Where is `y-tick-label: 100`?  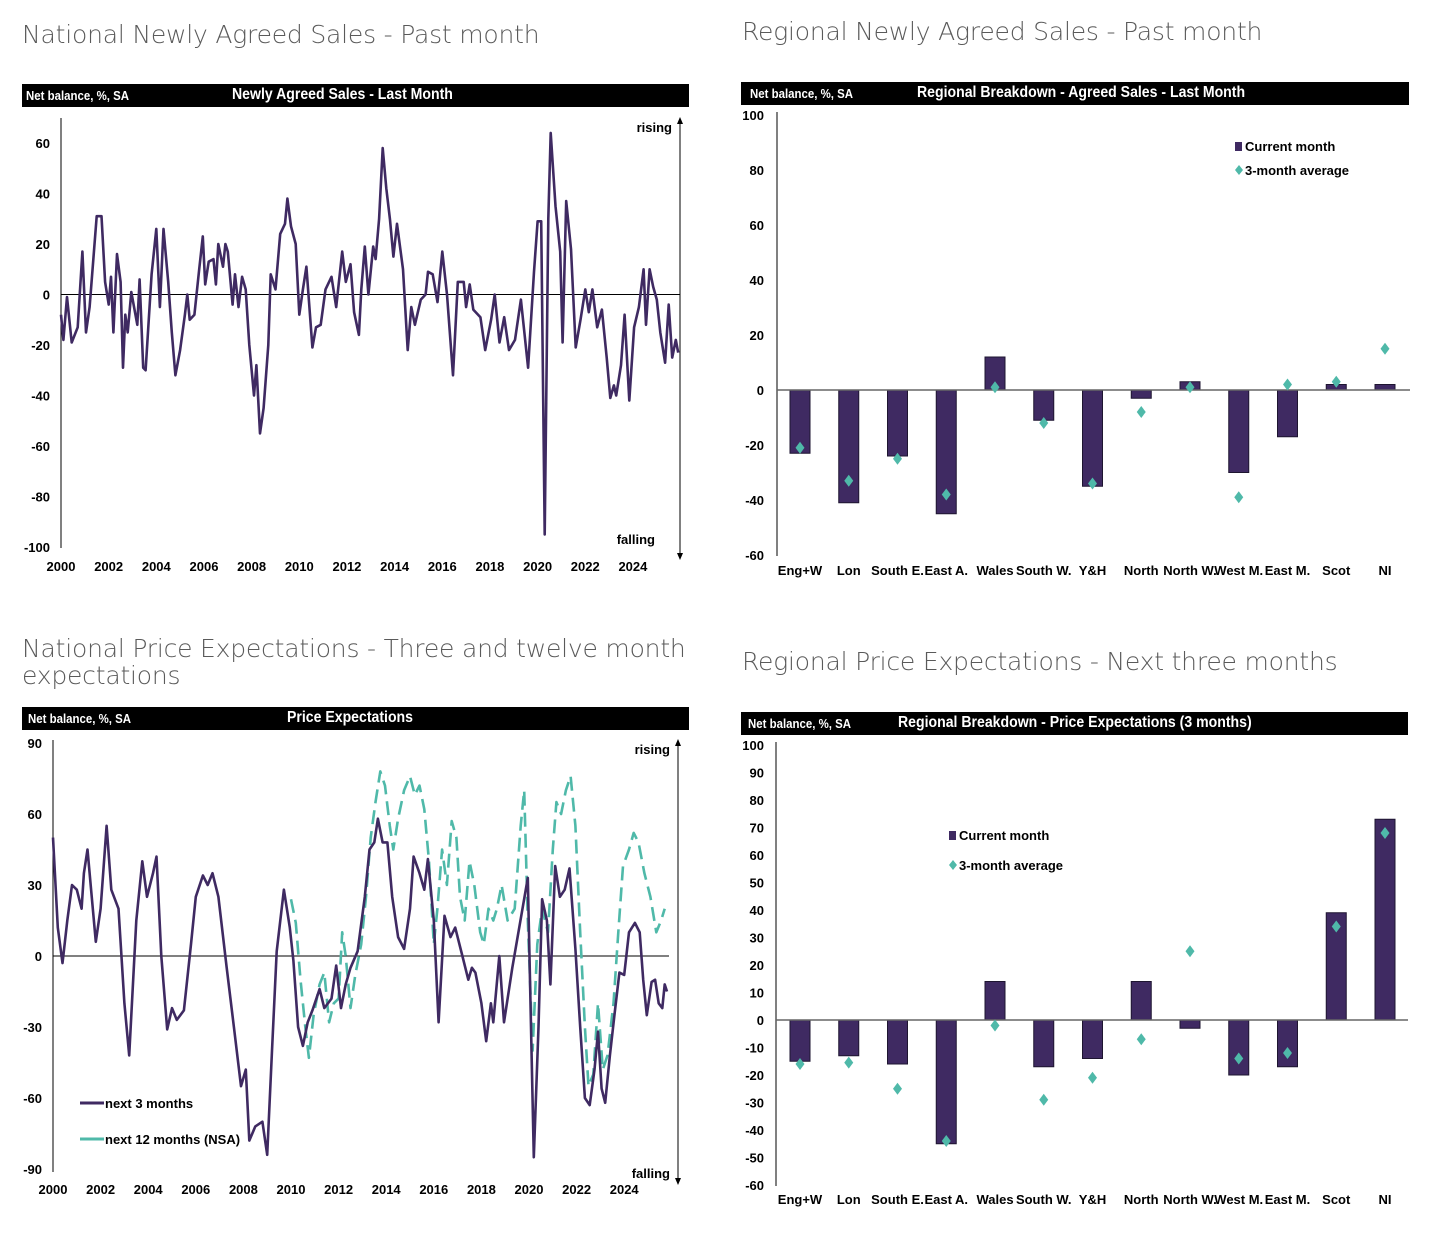 y-tick-label: 100 is located at coordinates (753, 115).